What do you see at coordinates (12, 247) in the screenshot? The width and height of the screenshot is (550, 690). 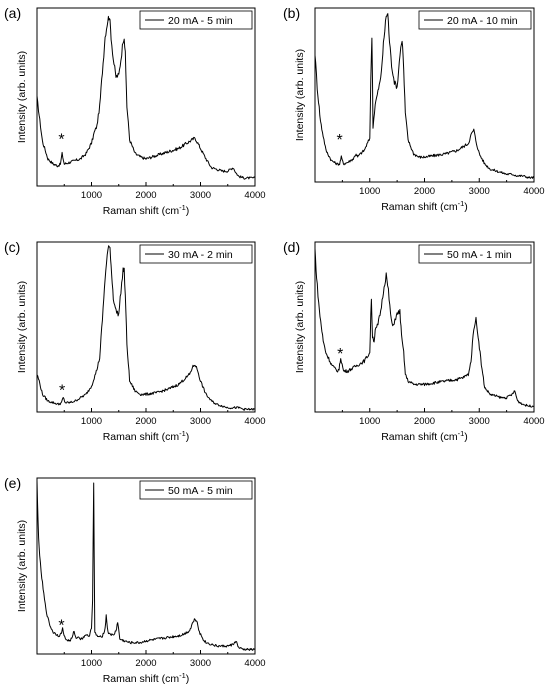 I see `panel-letter: (c)` at bounding box center [12, 247].